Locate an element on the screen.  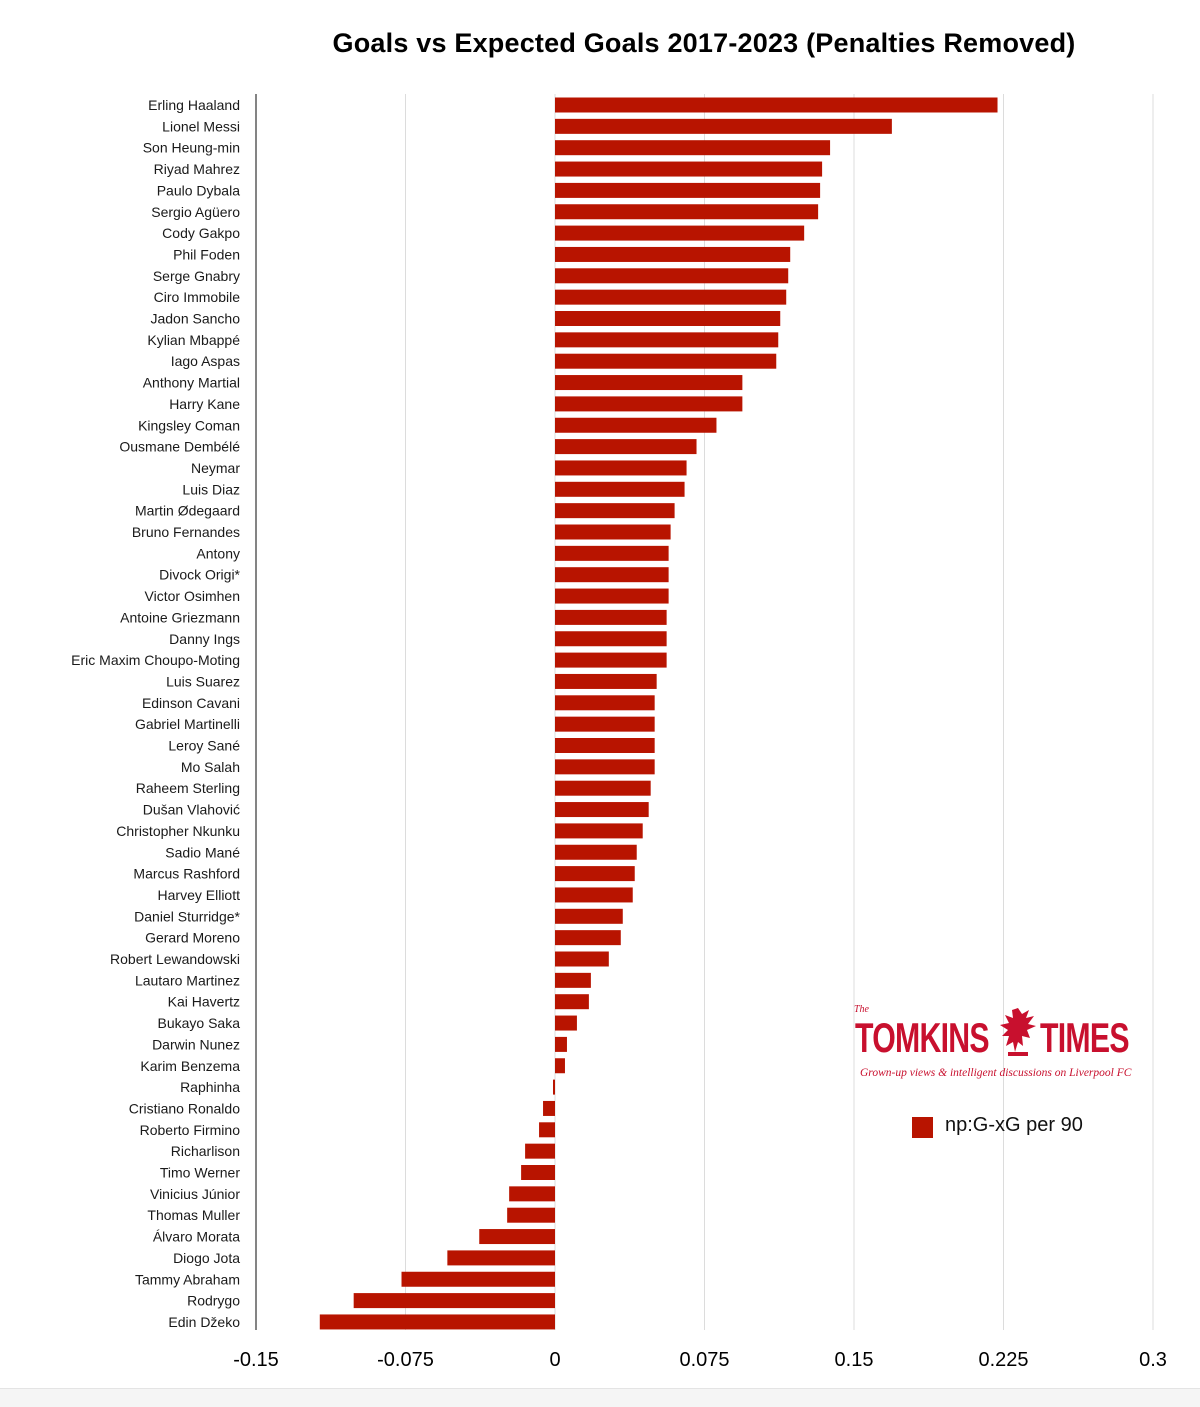
category-label: Bruno Fernandes is located at coordinates (186, 532).